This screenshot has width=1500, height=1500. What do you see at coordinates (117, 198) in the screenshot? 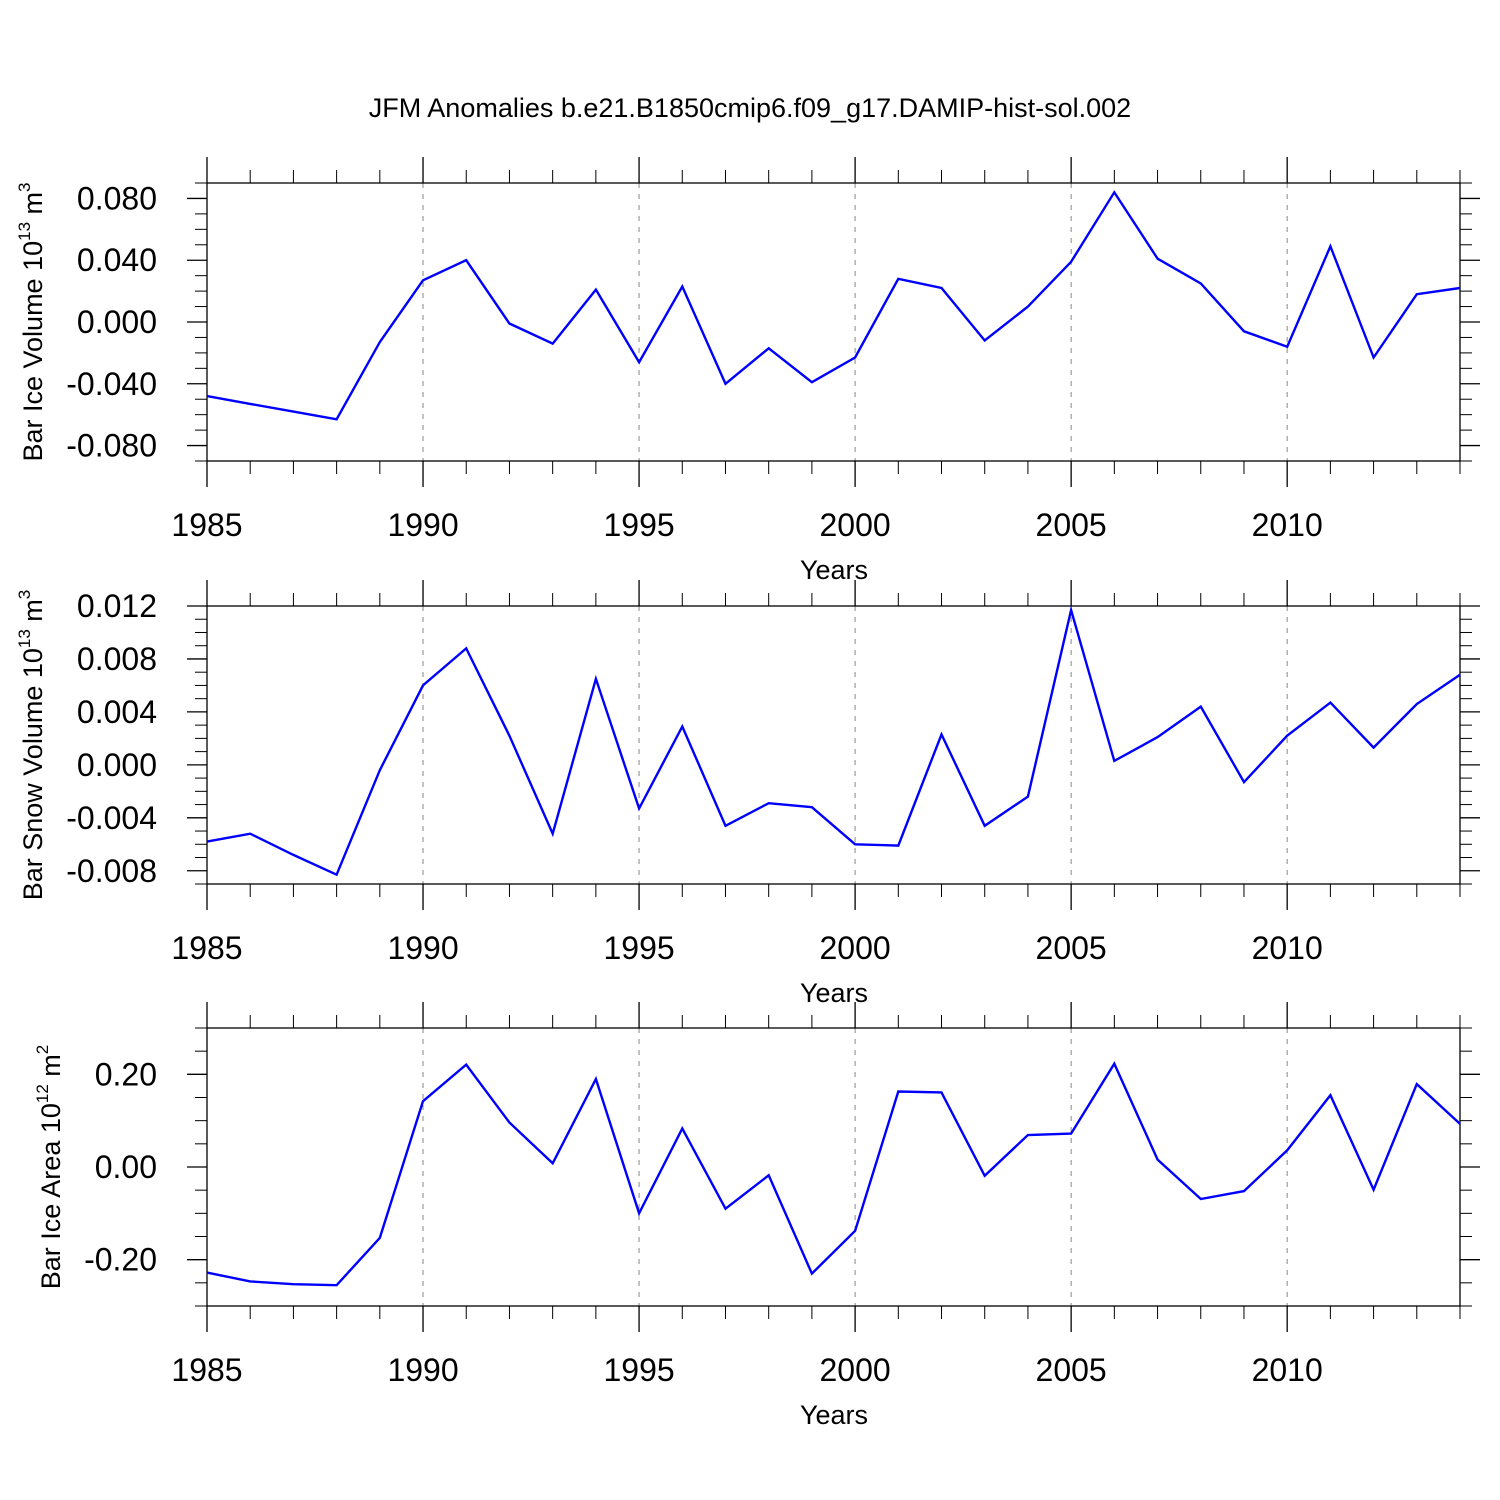
I see `y-tick-label: 0.080` at bounding box center [117, 198].